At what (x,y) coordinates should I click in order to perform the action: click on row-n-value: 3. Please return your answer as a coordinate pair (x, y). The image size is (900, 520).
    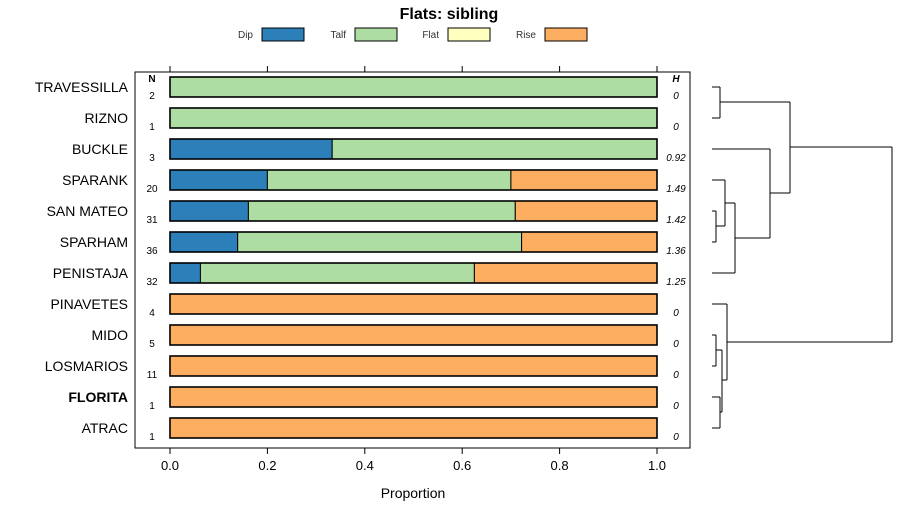
    Looking at the image, I should click on (152, 158).